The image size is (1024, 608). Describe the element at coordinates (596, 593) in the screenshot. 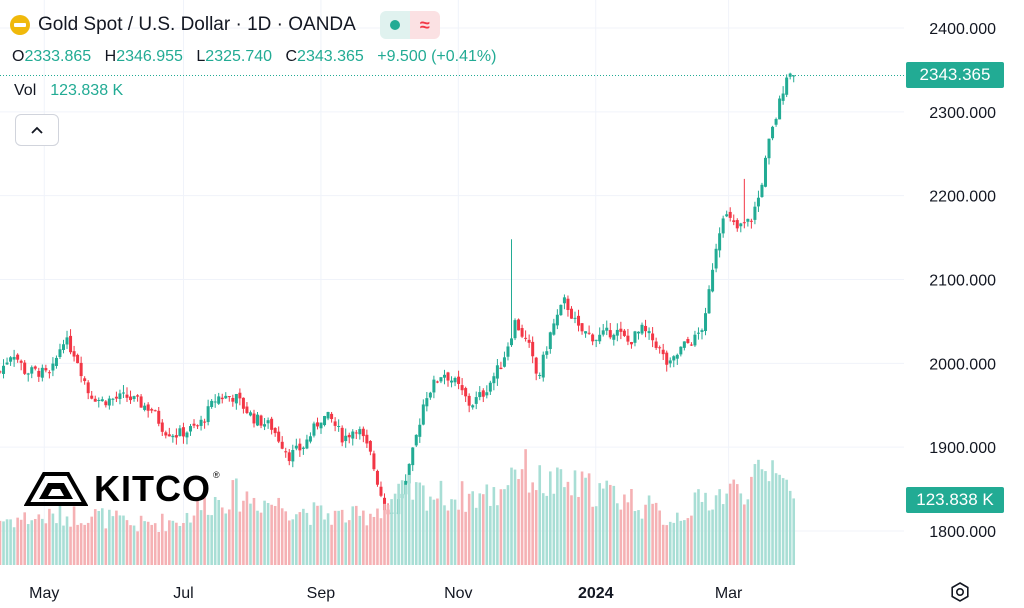

I see `time-axis-label: 2024` at that location.